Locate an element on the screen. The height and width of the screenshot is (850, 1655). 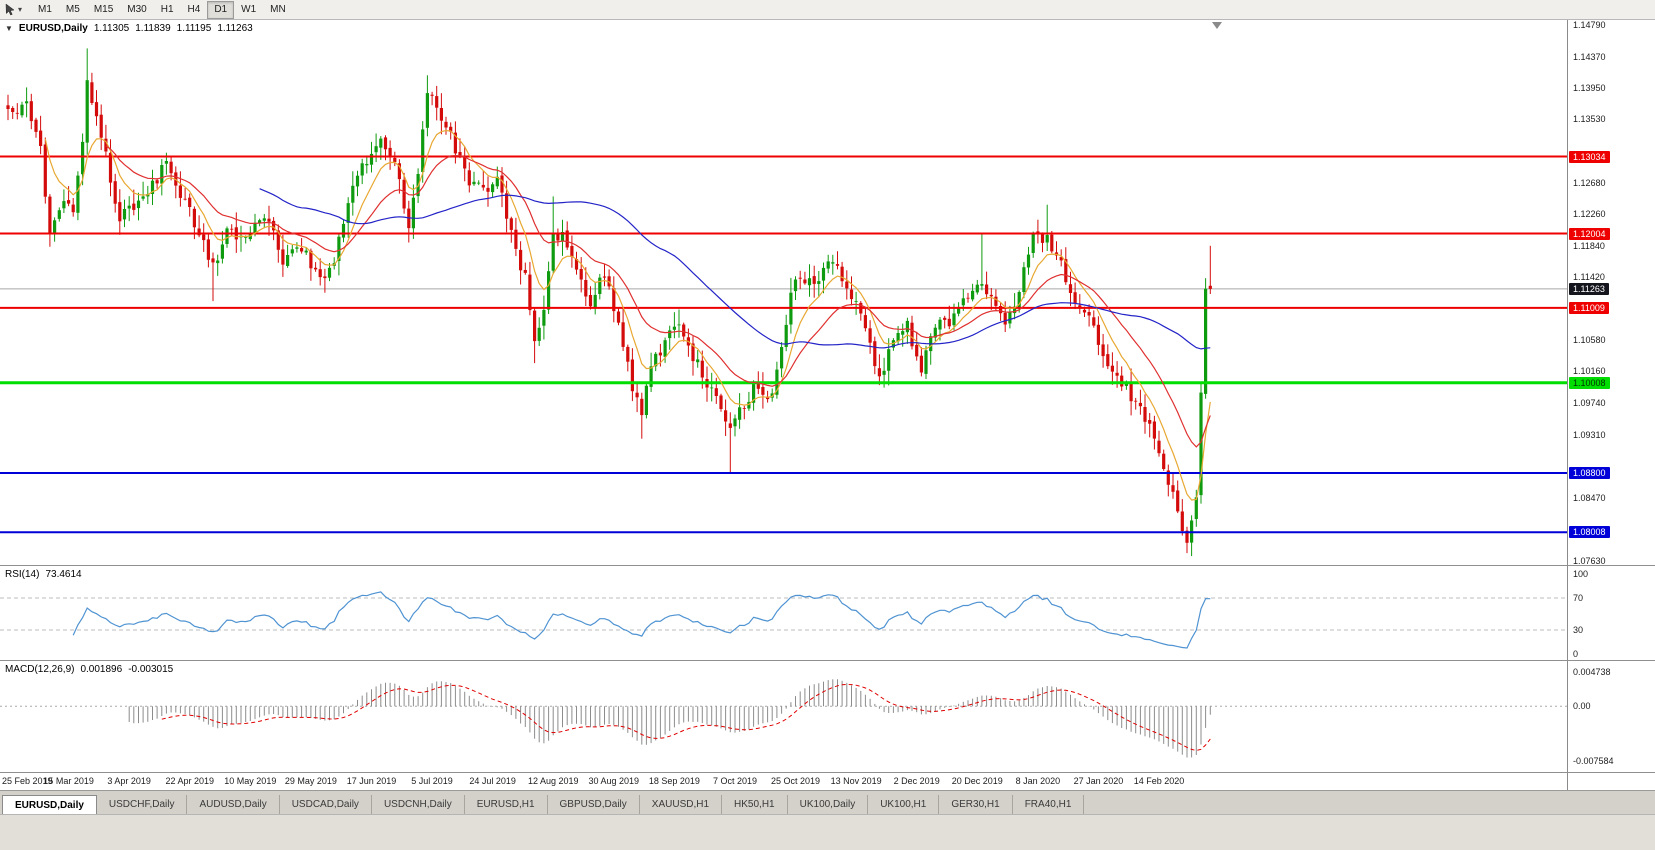
timeframe-button-m1: M1 is located at coordinates (45, 9).